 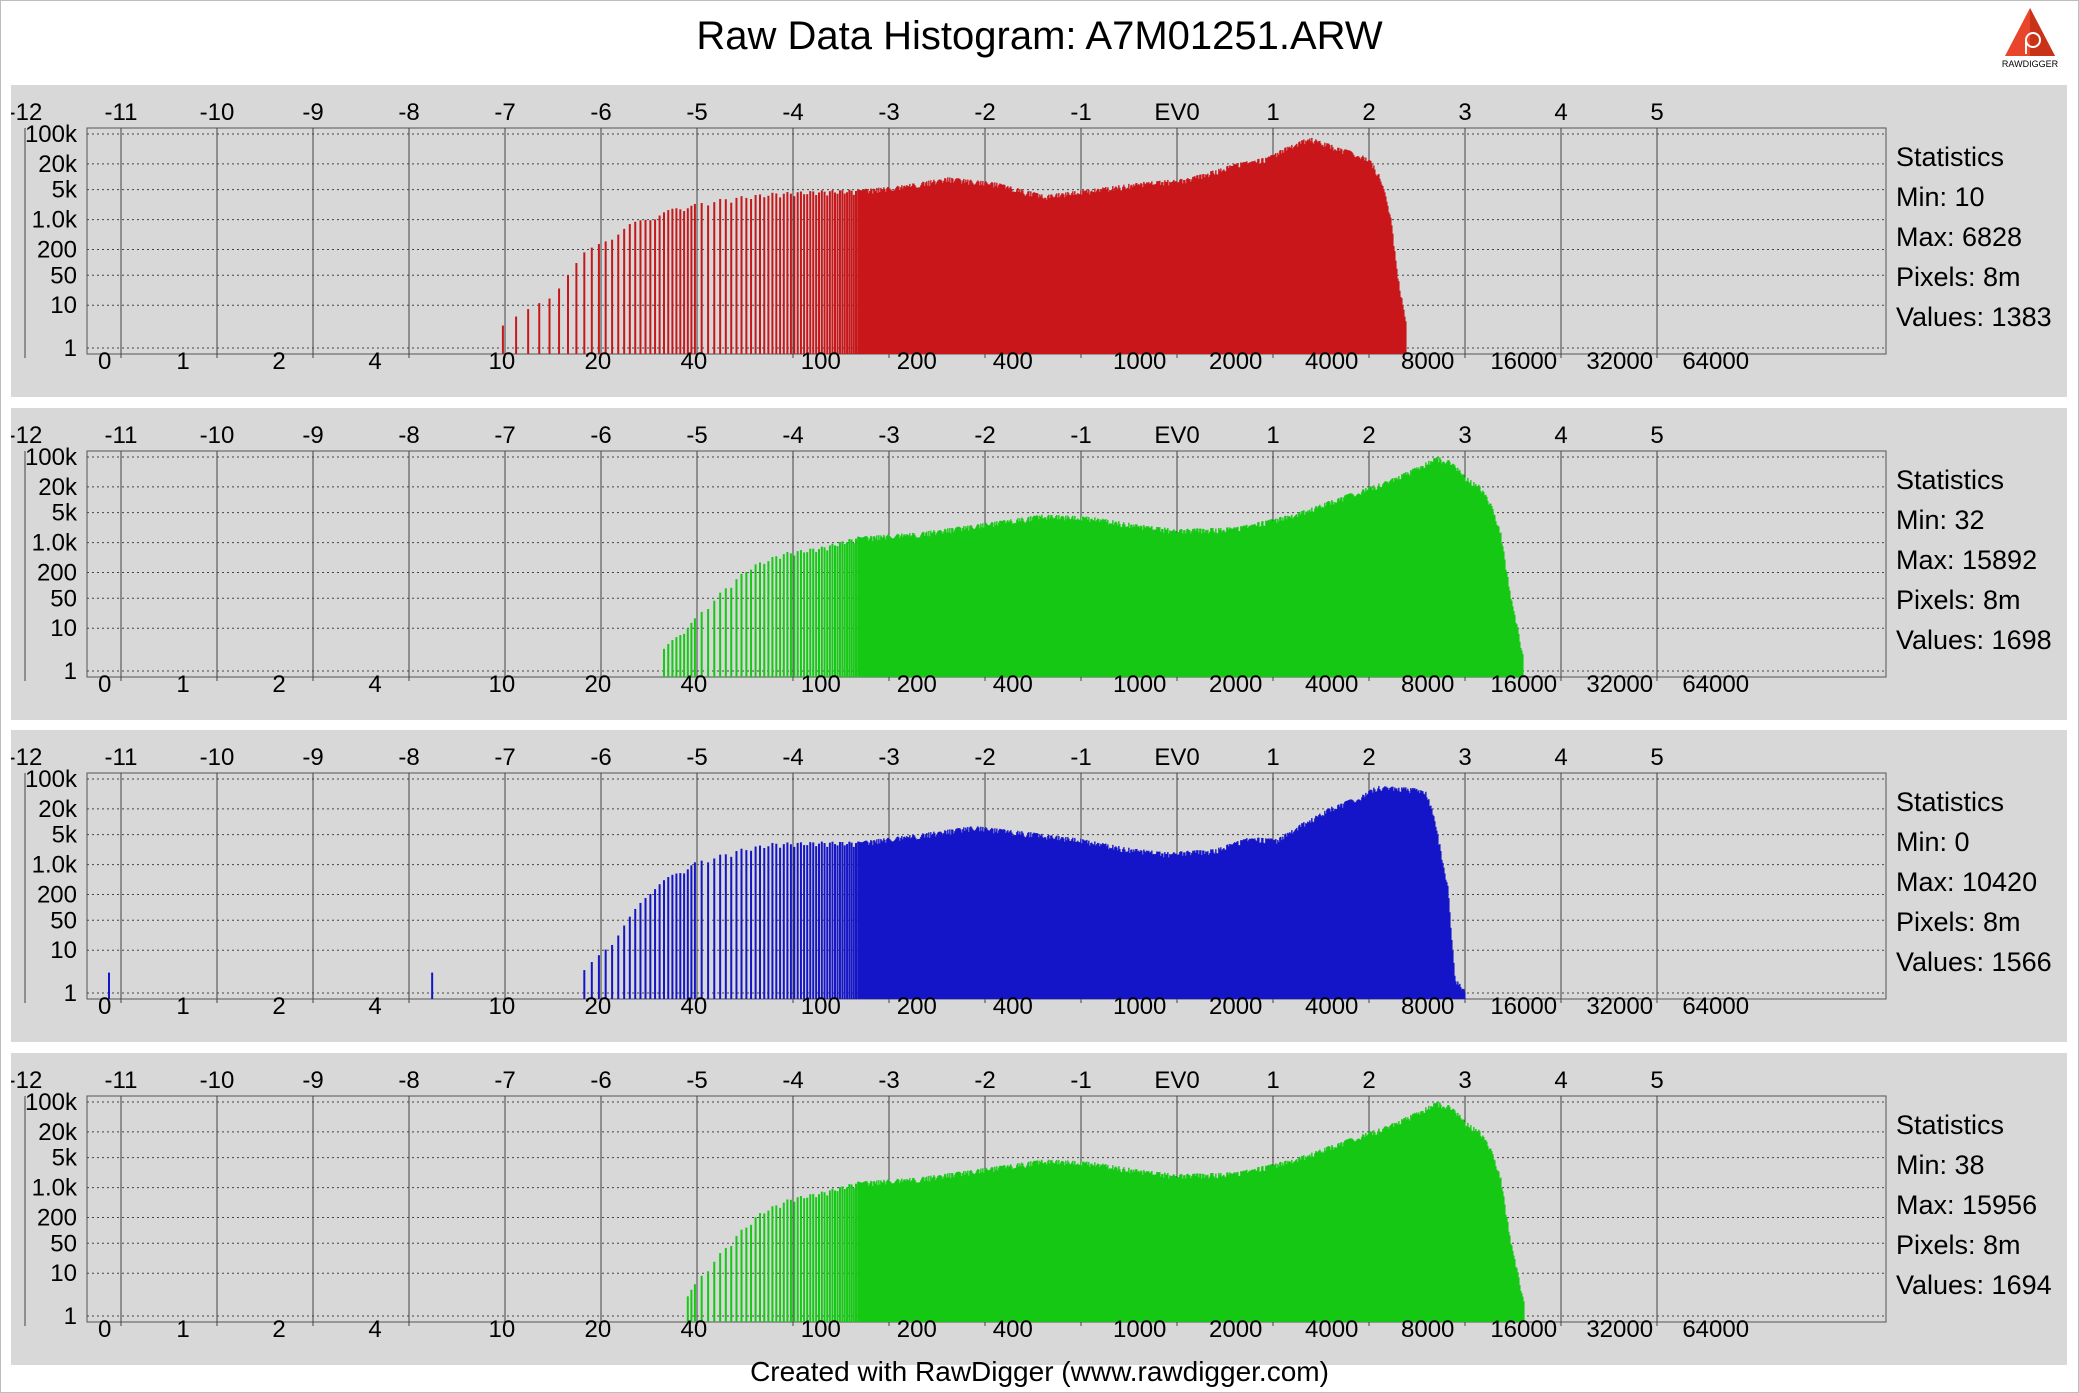 What do you see at coordinates (502, 1329) in the screenshot?
I see `x-tick-label: 10` at bounding box center [502, 1329].